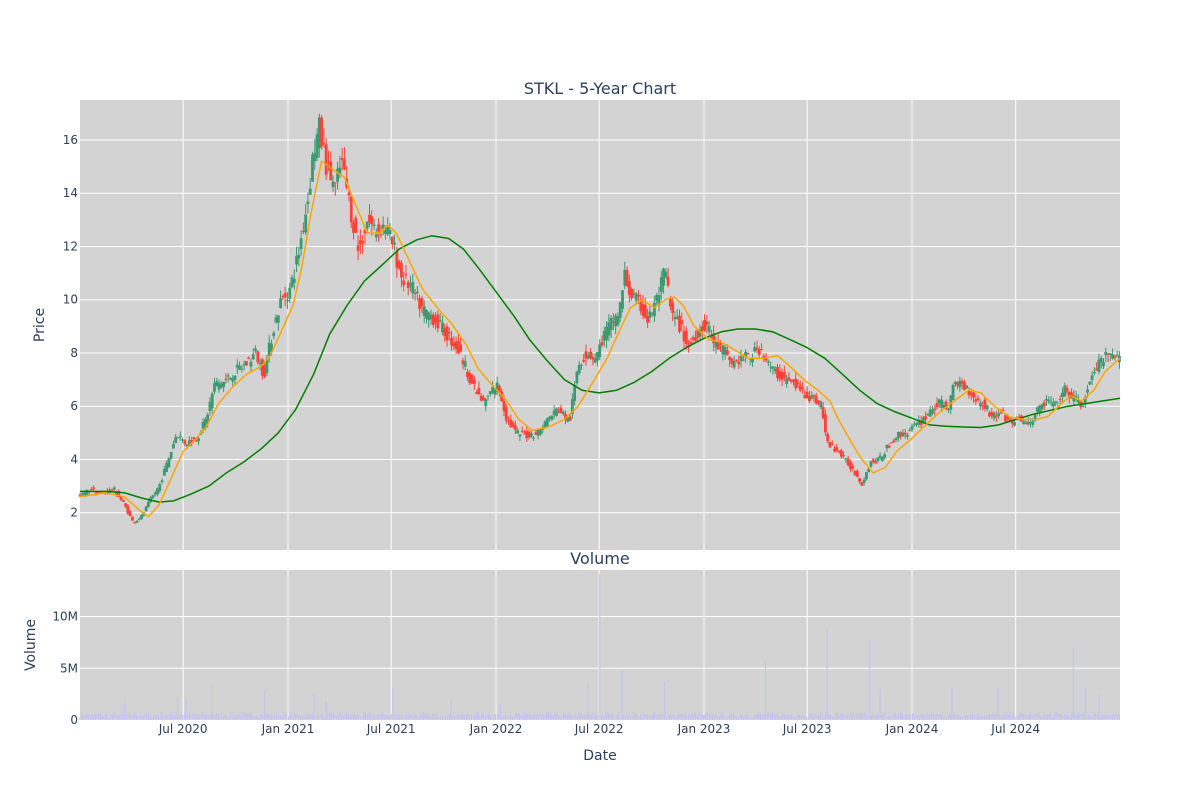 This screenshot has width=1200, height=800. I want to click on x-tick-label: Jul 2023, so click(807, 729).